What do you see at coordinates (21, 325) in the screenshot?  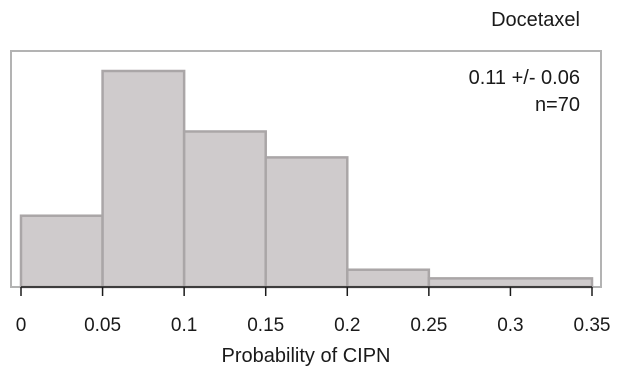 I see `x-tick-label: 0` at bounding box center [21, 325].